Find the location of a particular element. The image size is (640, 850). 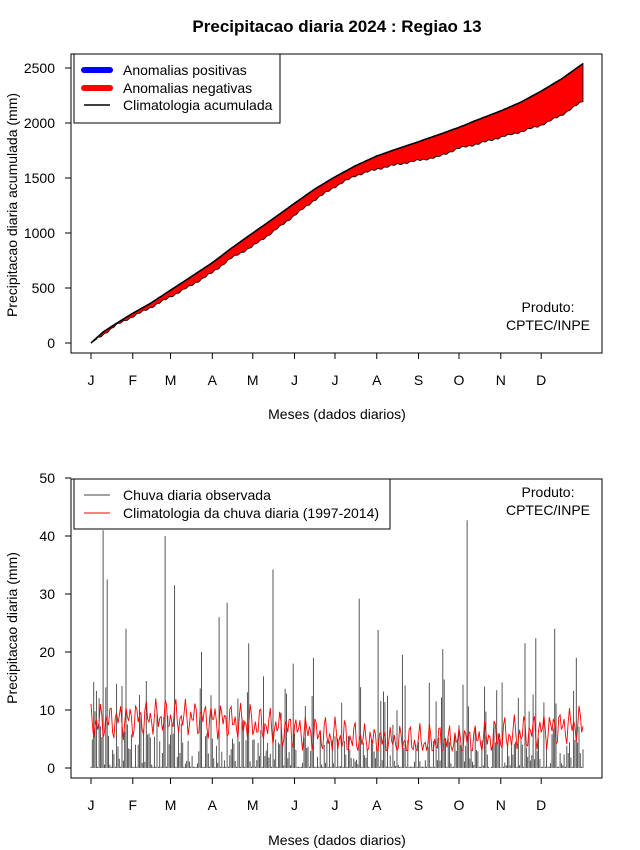

top-y-tick-label: 1000 is located at coordinates (39, 233).